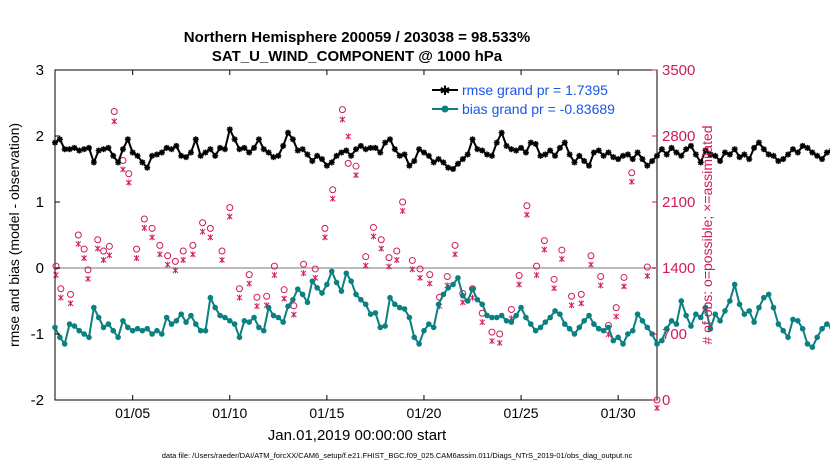 Image resolution: width=830 pixels, height=470 pixels. What do you see at coordinates (678, 268) in the screenshot?
I see `y-right-tick-label: 1400` at bounding box center [678, 268].